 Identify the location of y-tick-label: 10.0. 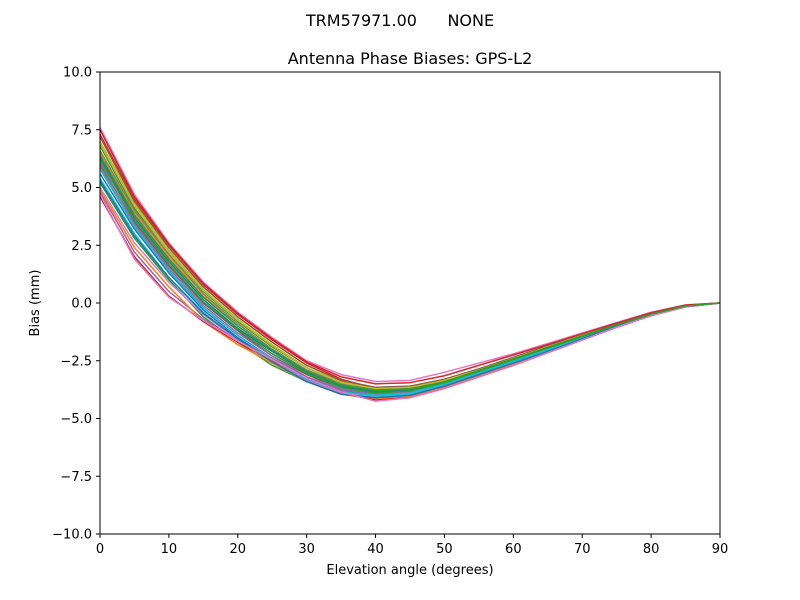
(77, 73).